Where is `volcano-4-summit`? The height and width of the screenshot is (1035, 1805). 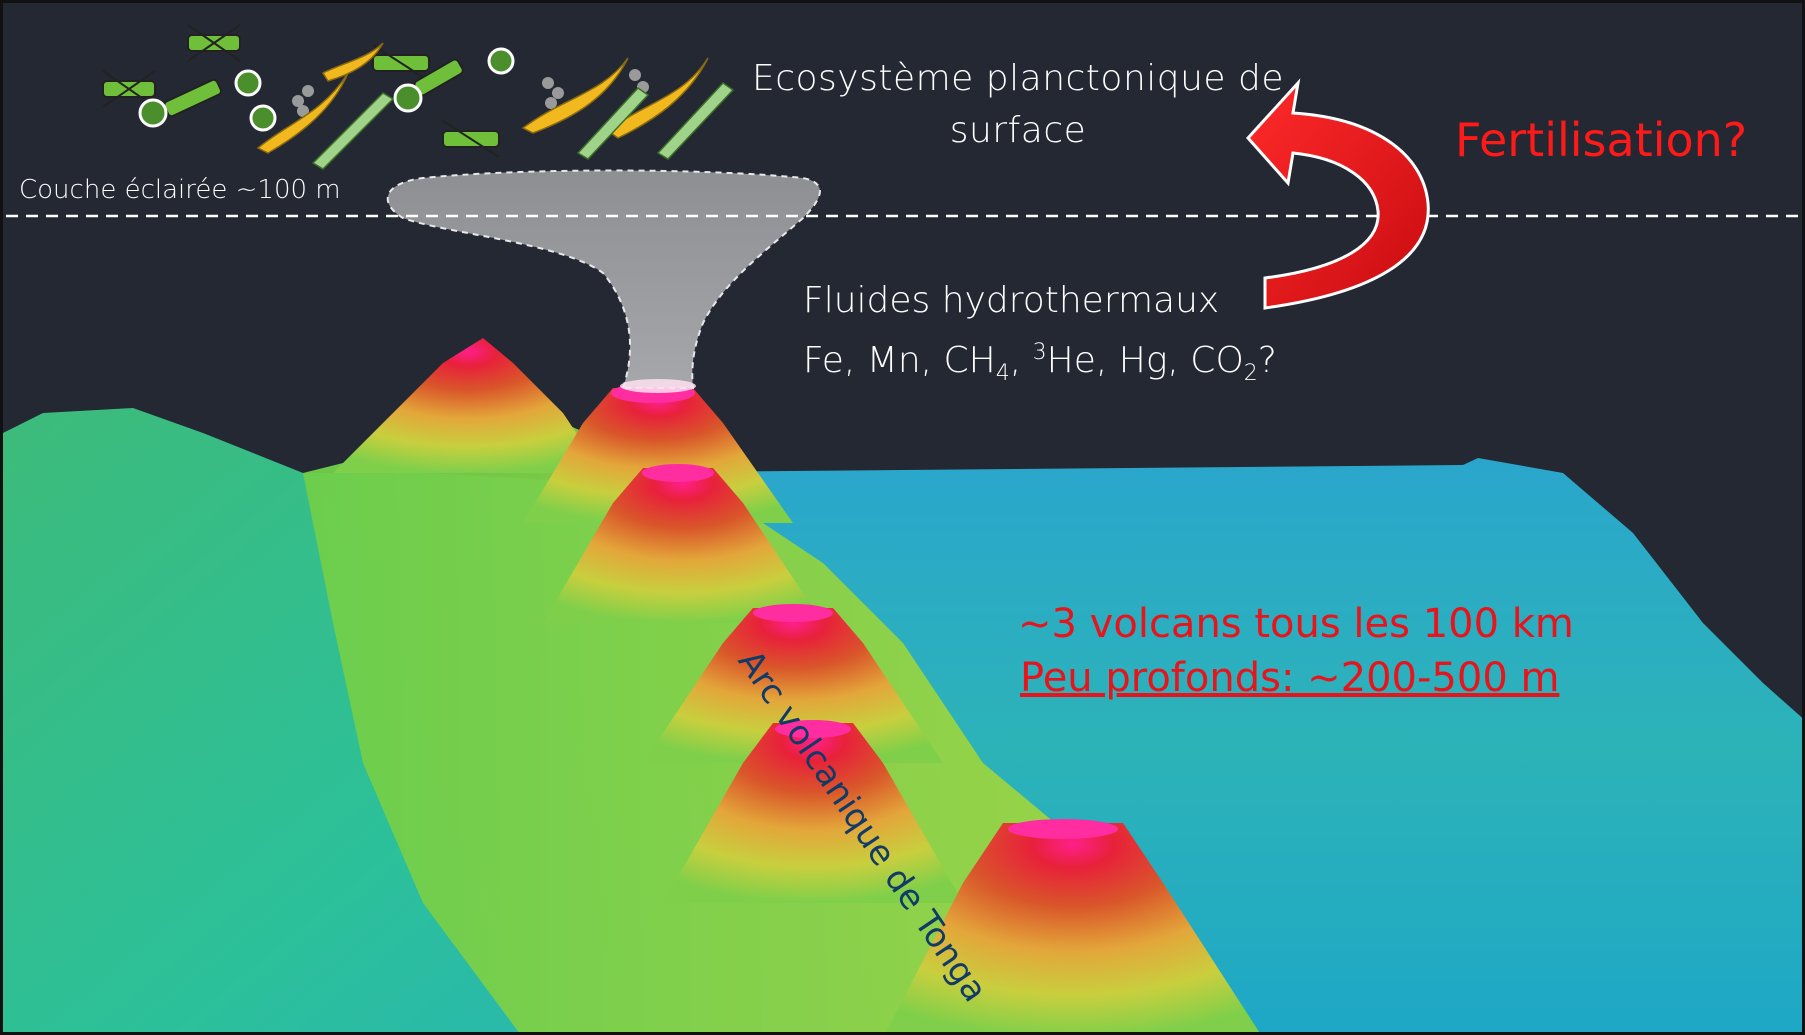 volcano-4-summit is located at coordinates (813, 729).